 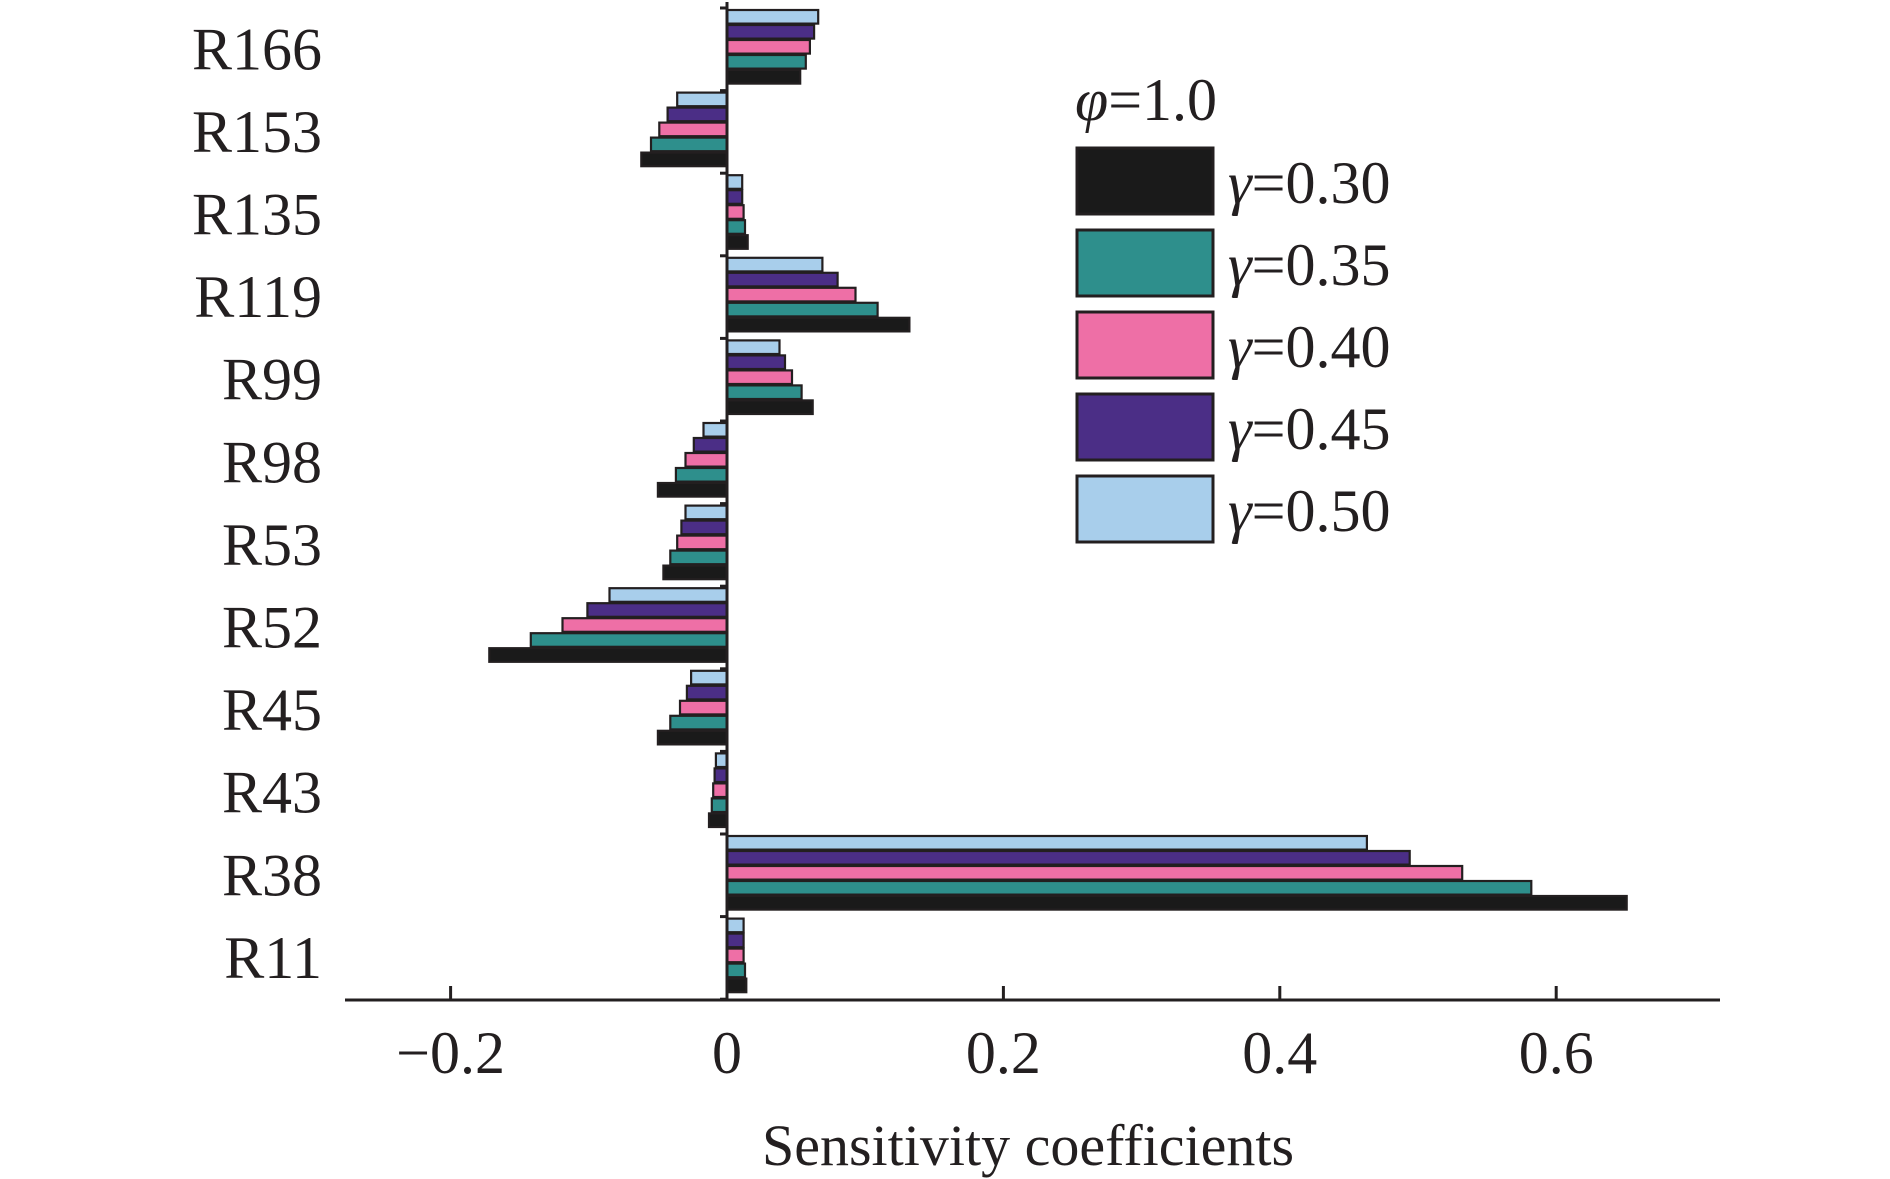 I want to click on legend-title: φ=1.0, so click(x=1146, y=100).